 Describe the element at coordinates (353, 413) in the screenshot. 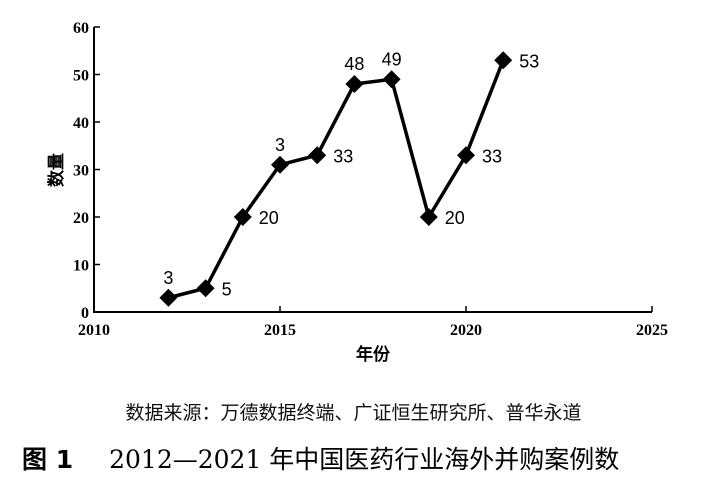

I see `source-note: 数据来源：万德数据终端、广证恒生研究所、普华永道` at that location.